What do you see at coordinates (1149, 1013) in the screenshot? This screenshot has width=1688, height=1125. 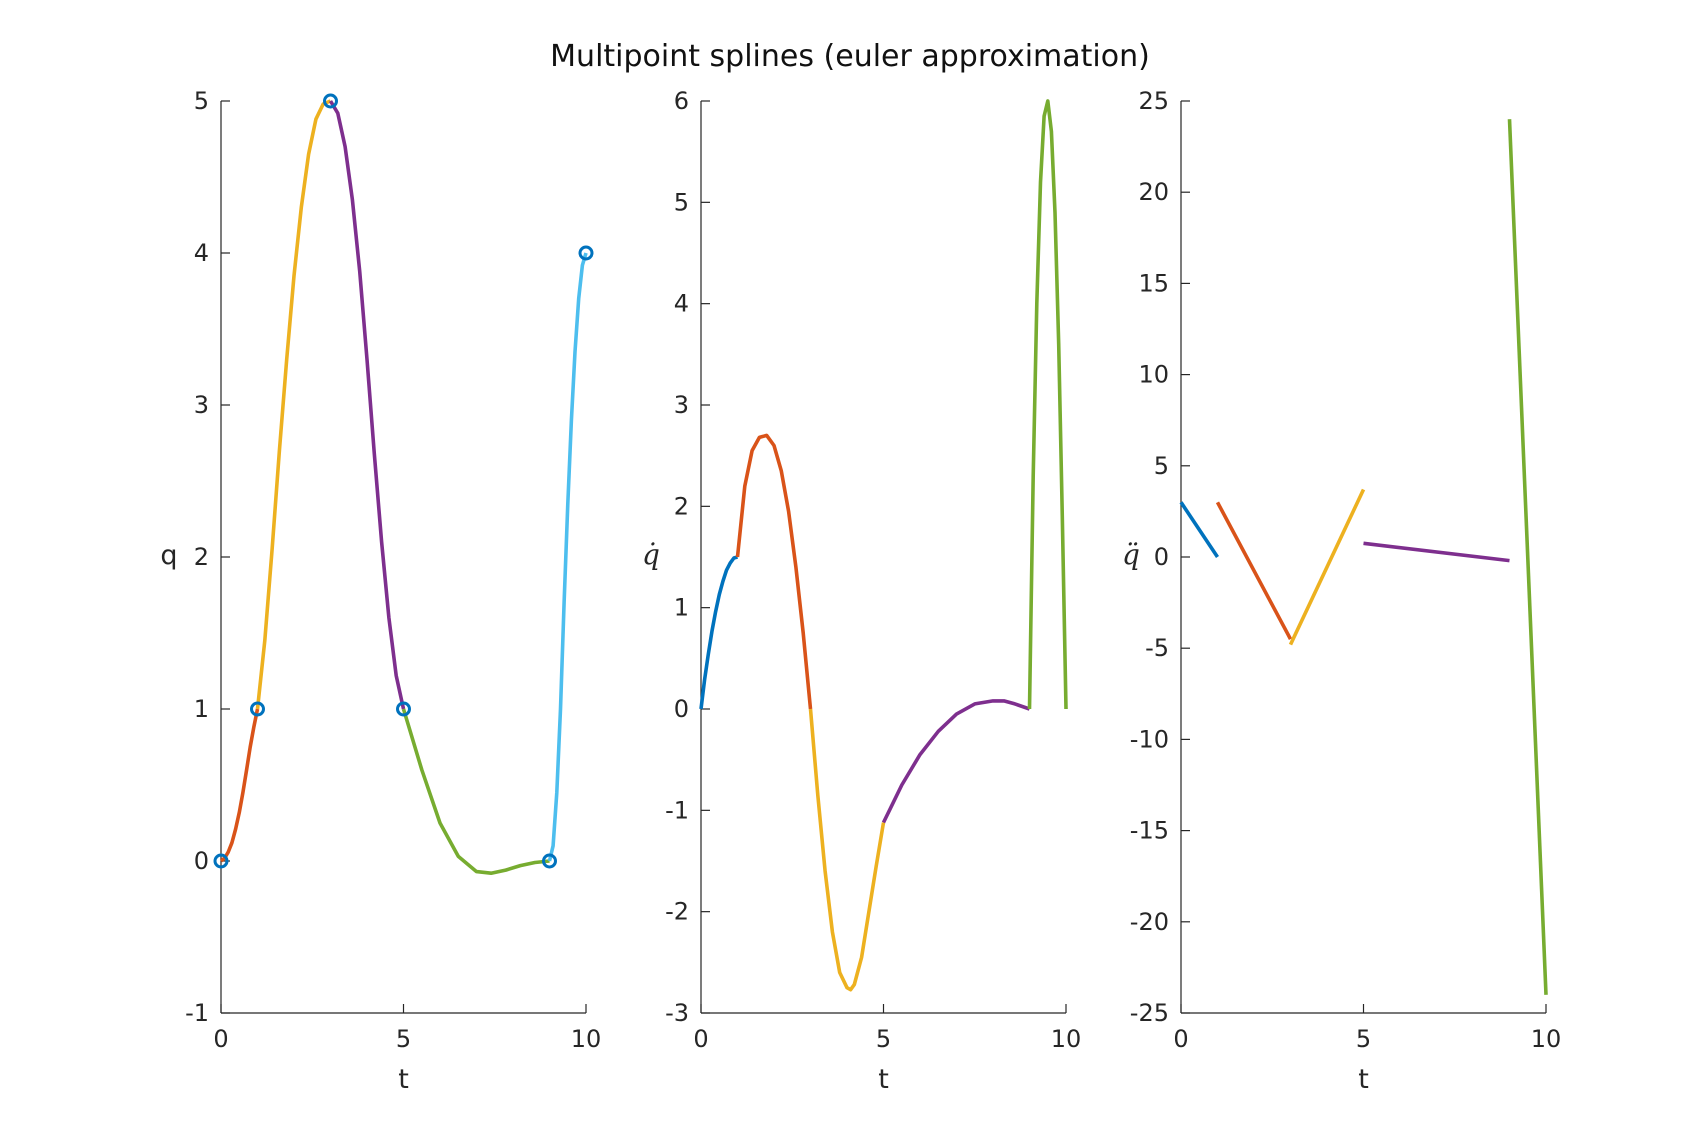 I see `y-tick-label: -25` at bounding box center [1149, 1013].